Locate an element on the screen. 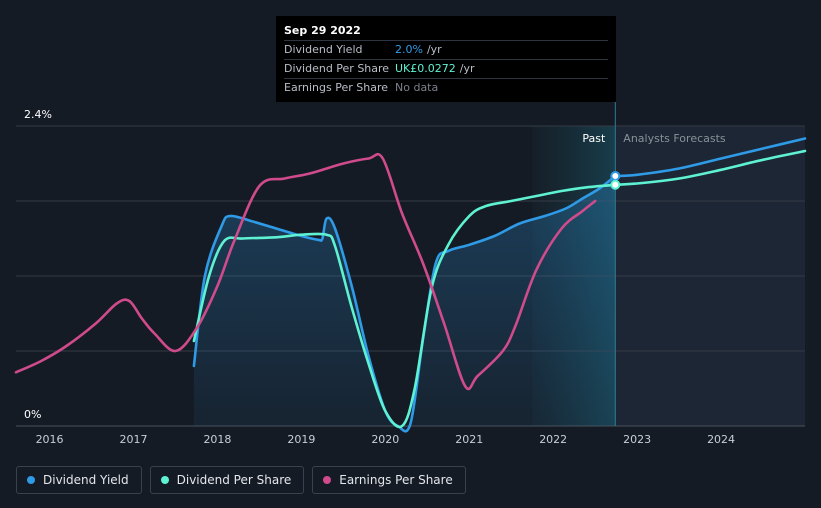  tooltip-date: Sep 29 2022 is located at coordinates (322, 30).